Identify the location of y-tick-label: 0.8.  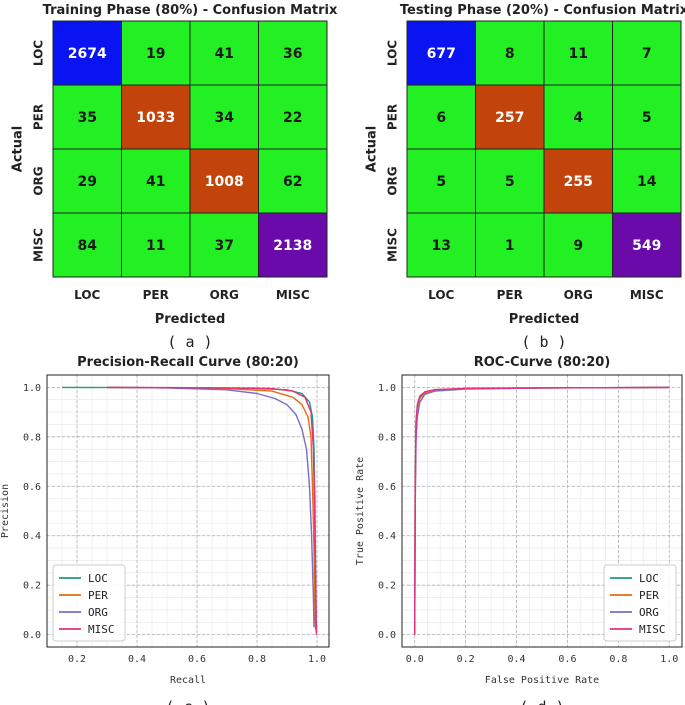
(32, 437).